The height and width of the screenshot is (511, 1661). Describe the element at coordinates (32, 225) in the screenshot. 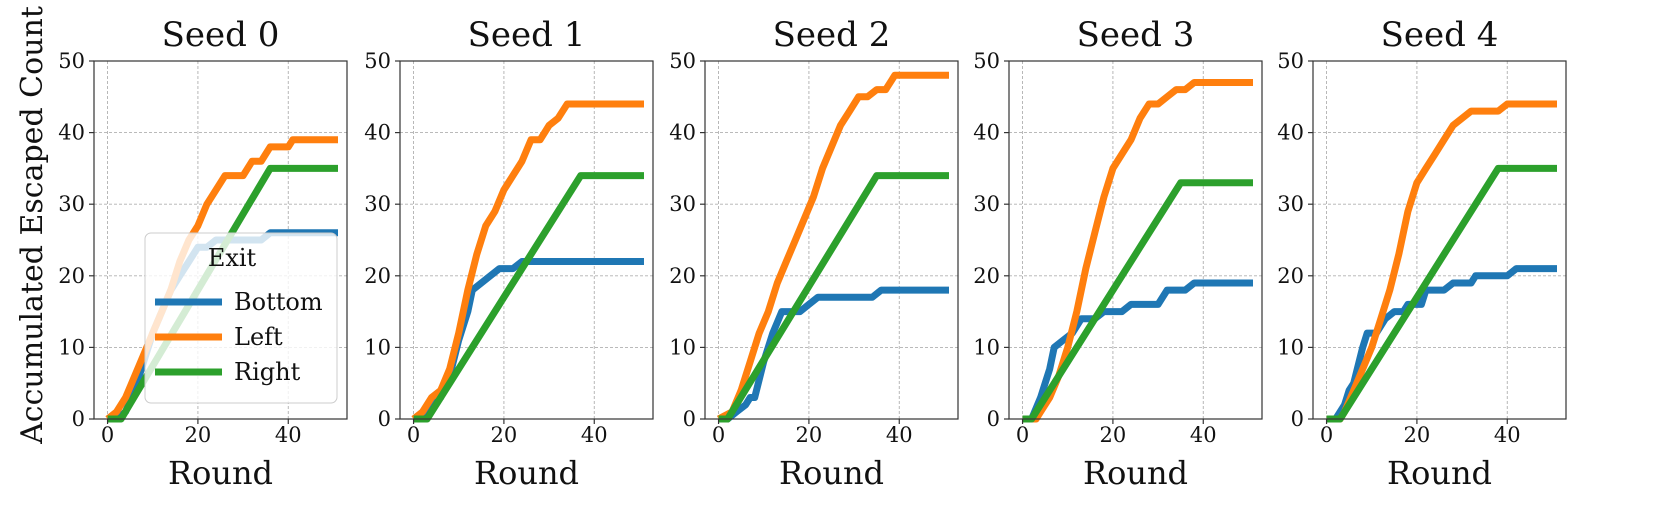

I see `y-axis-label: Accumulated Escaped Count` at that location.